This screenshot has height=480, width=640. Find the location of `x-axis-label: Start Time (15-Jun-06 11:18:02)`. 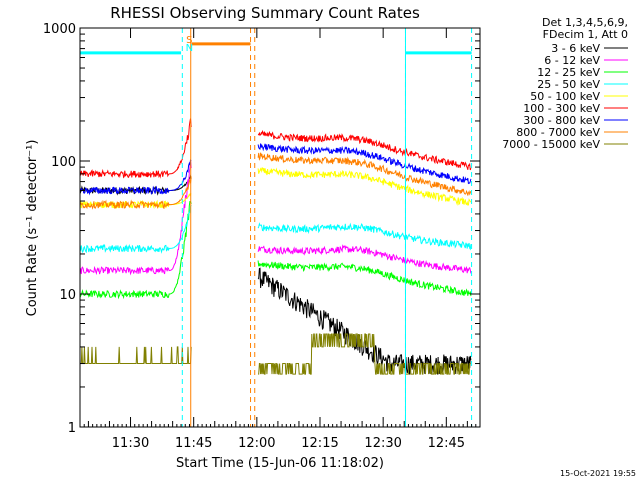

x-axis-label: Start Time (15-Jun-06 11:18:02) is located at coordinates (280, 463).